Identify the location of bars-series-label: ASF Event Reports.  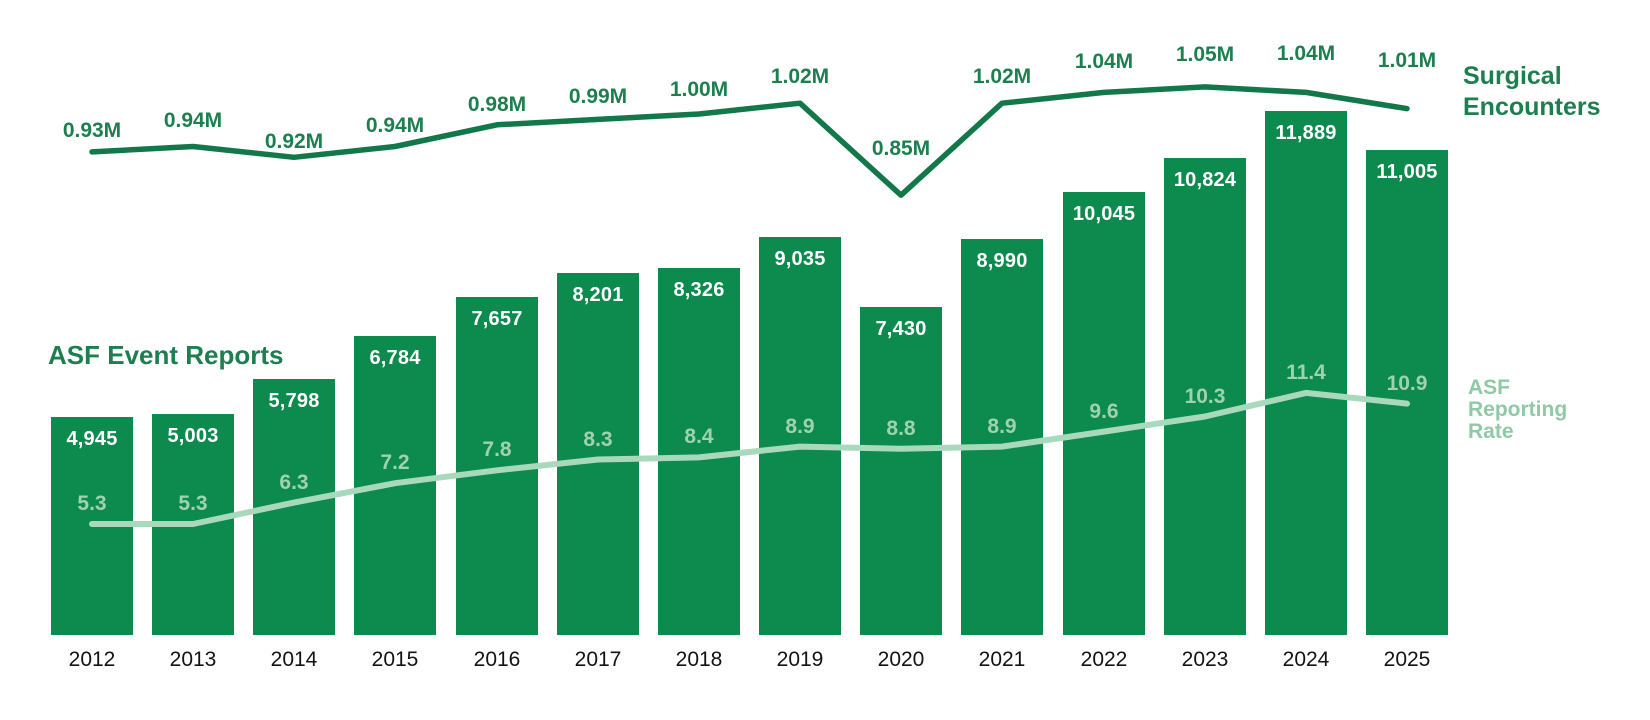
(166, 355).